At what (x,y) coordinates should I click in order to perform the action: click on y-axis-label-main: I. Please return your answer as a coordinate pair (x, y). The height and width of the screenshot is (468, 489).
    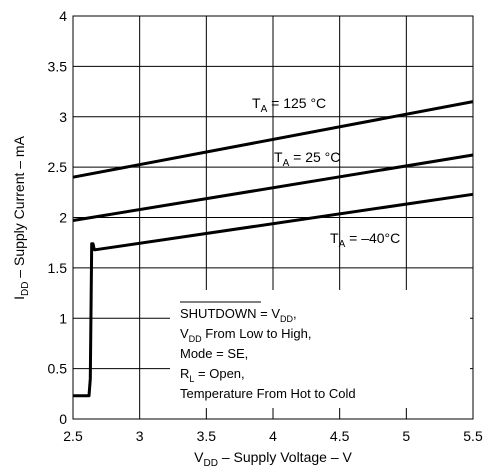
    Looking at the image, I should click on (19, 298).